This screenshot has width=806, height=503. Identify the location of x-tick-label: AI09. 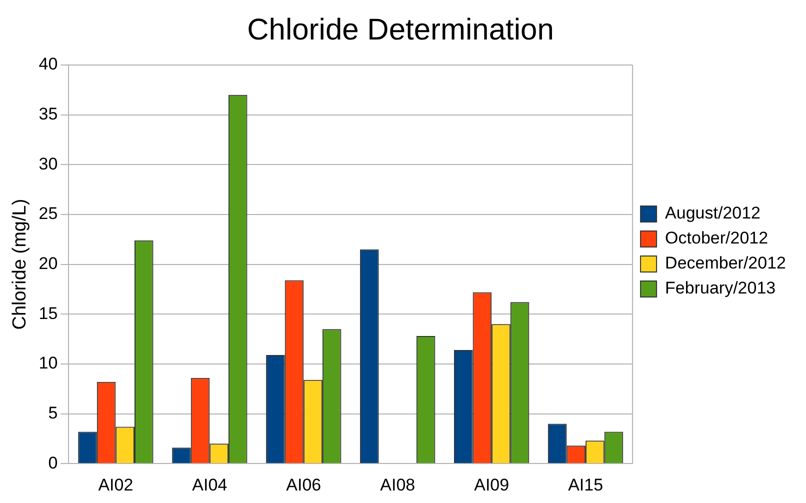
(492, 484).